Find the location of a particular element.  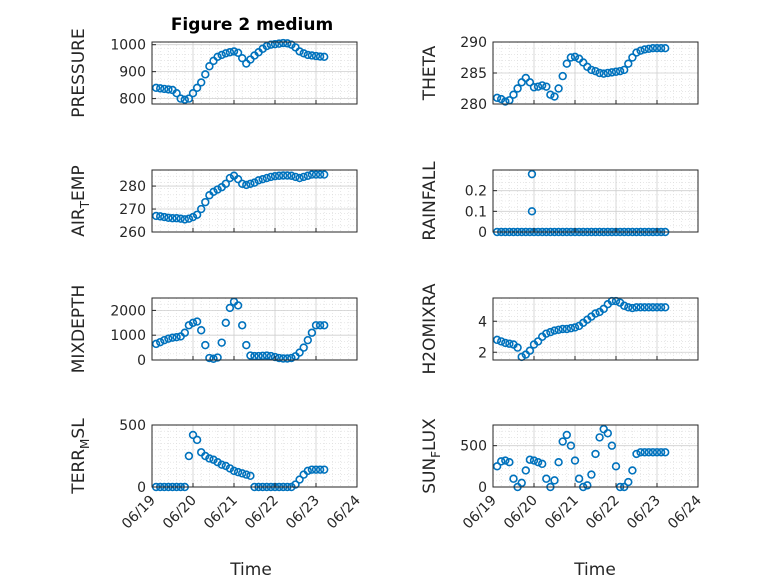

x-axis-label-right: Time is located at coordinates (594, 570).